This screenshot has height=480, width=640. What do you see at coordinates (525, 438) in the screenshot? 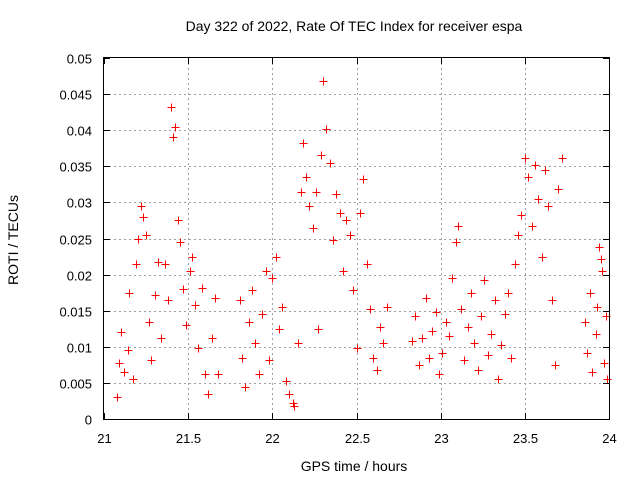
I see `x-tick-label: 23.5` at bounding box center [525, 438].